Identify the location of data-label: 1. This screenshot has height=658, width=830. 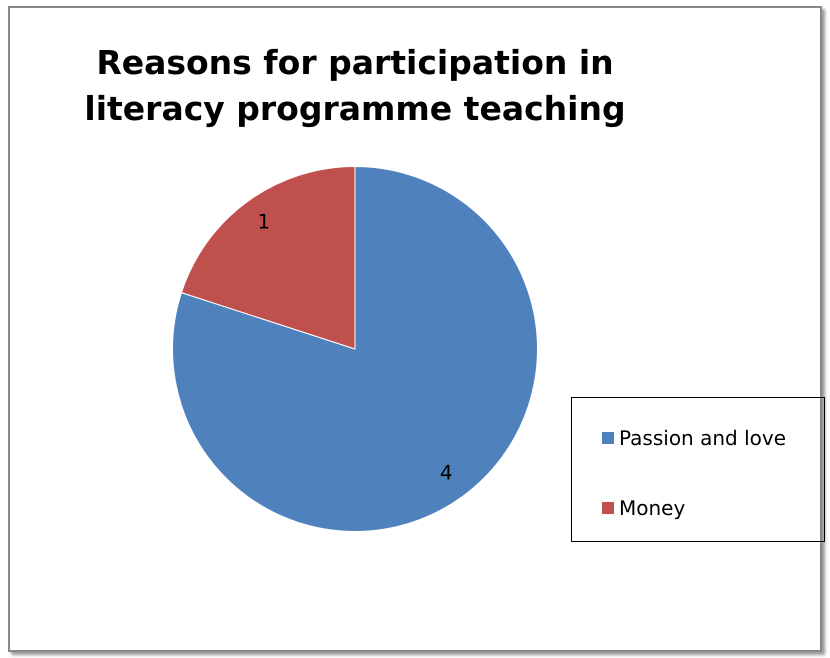
(263, 222).